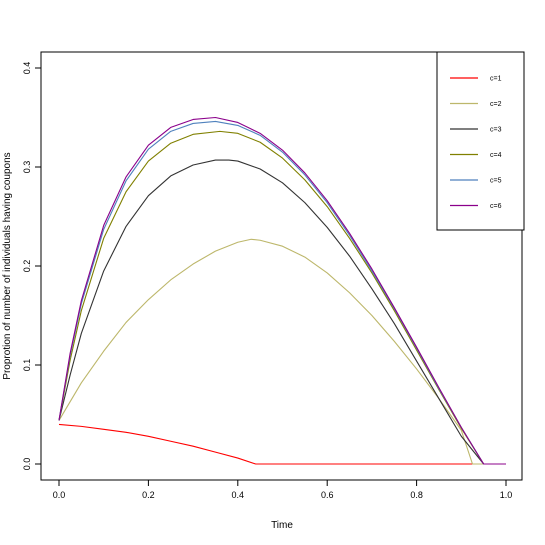 The height and width of the screenshot is (545, 545). Describe the element at coordinates (496, 181) in the screenshot. I see `legend-label: c=5` at that location.